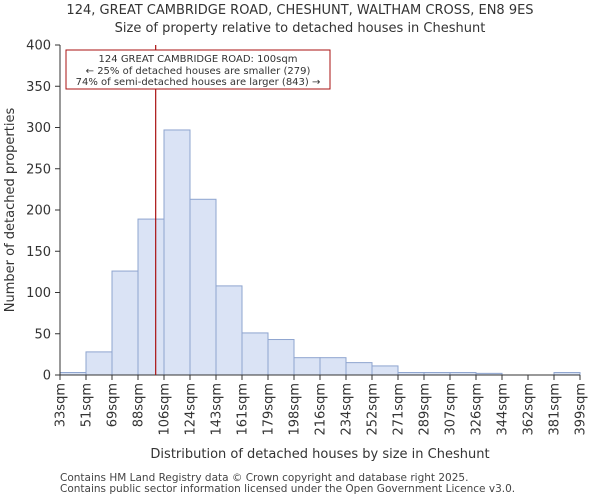  Describe the element at coordinates (529, 409) in the screenshot. I see `x-tick-label-362sqm: 362sqm` at that location.